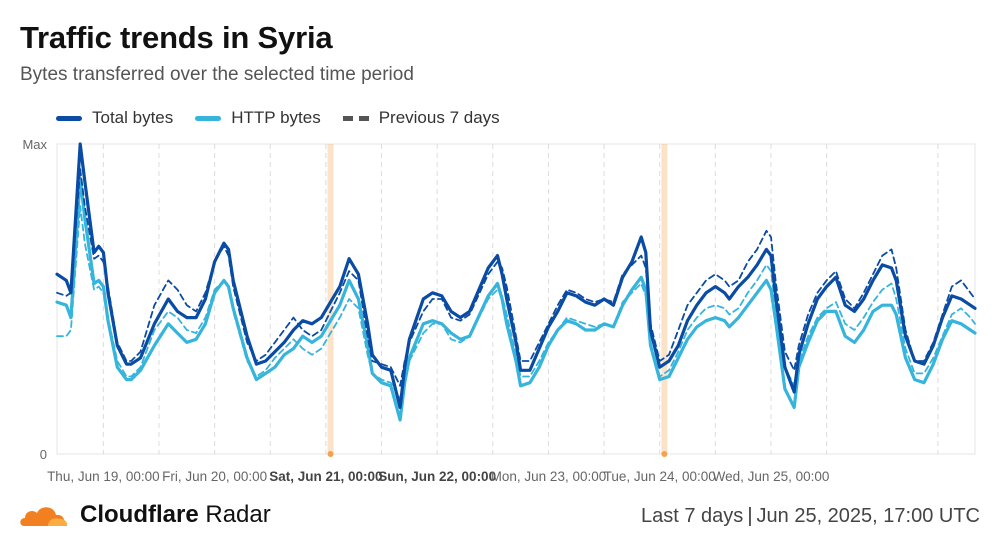 The height and width of the screenshot is (548, 1000). What do you see at coordinates (133, 117) in the screenshot?
I see `legend-label-total: Total bytes` at bounding box center [133, 117].